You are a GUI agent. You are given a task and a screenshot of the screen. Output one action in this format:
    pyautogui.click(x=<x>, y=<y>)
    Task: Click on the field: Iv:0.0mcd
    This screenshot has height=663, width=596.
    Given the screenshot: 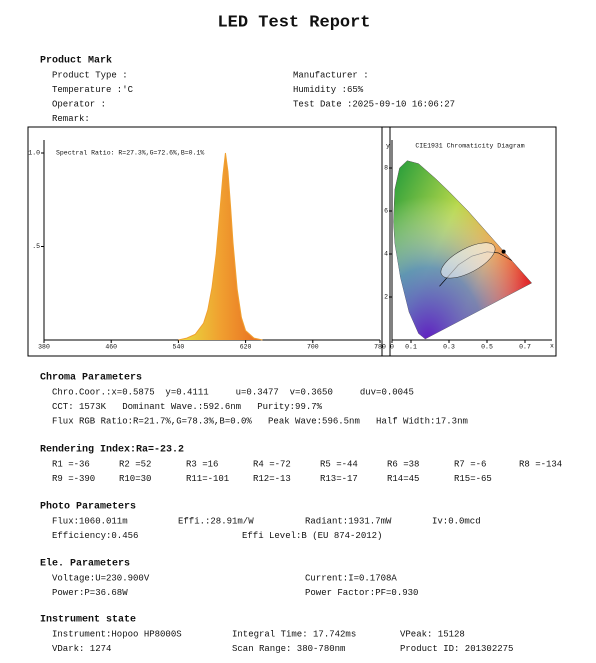 What is the action you would take?
    pyautogui.click(x=456, y=521)
    